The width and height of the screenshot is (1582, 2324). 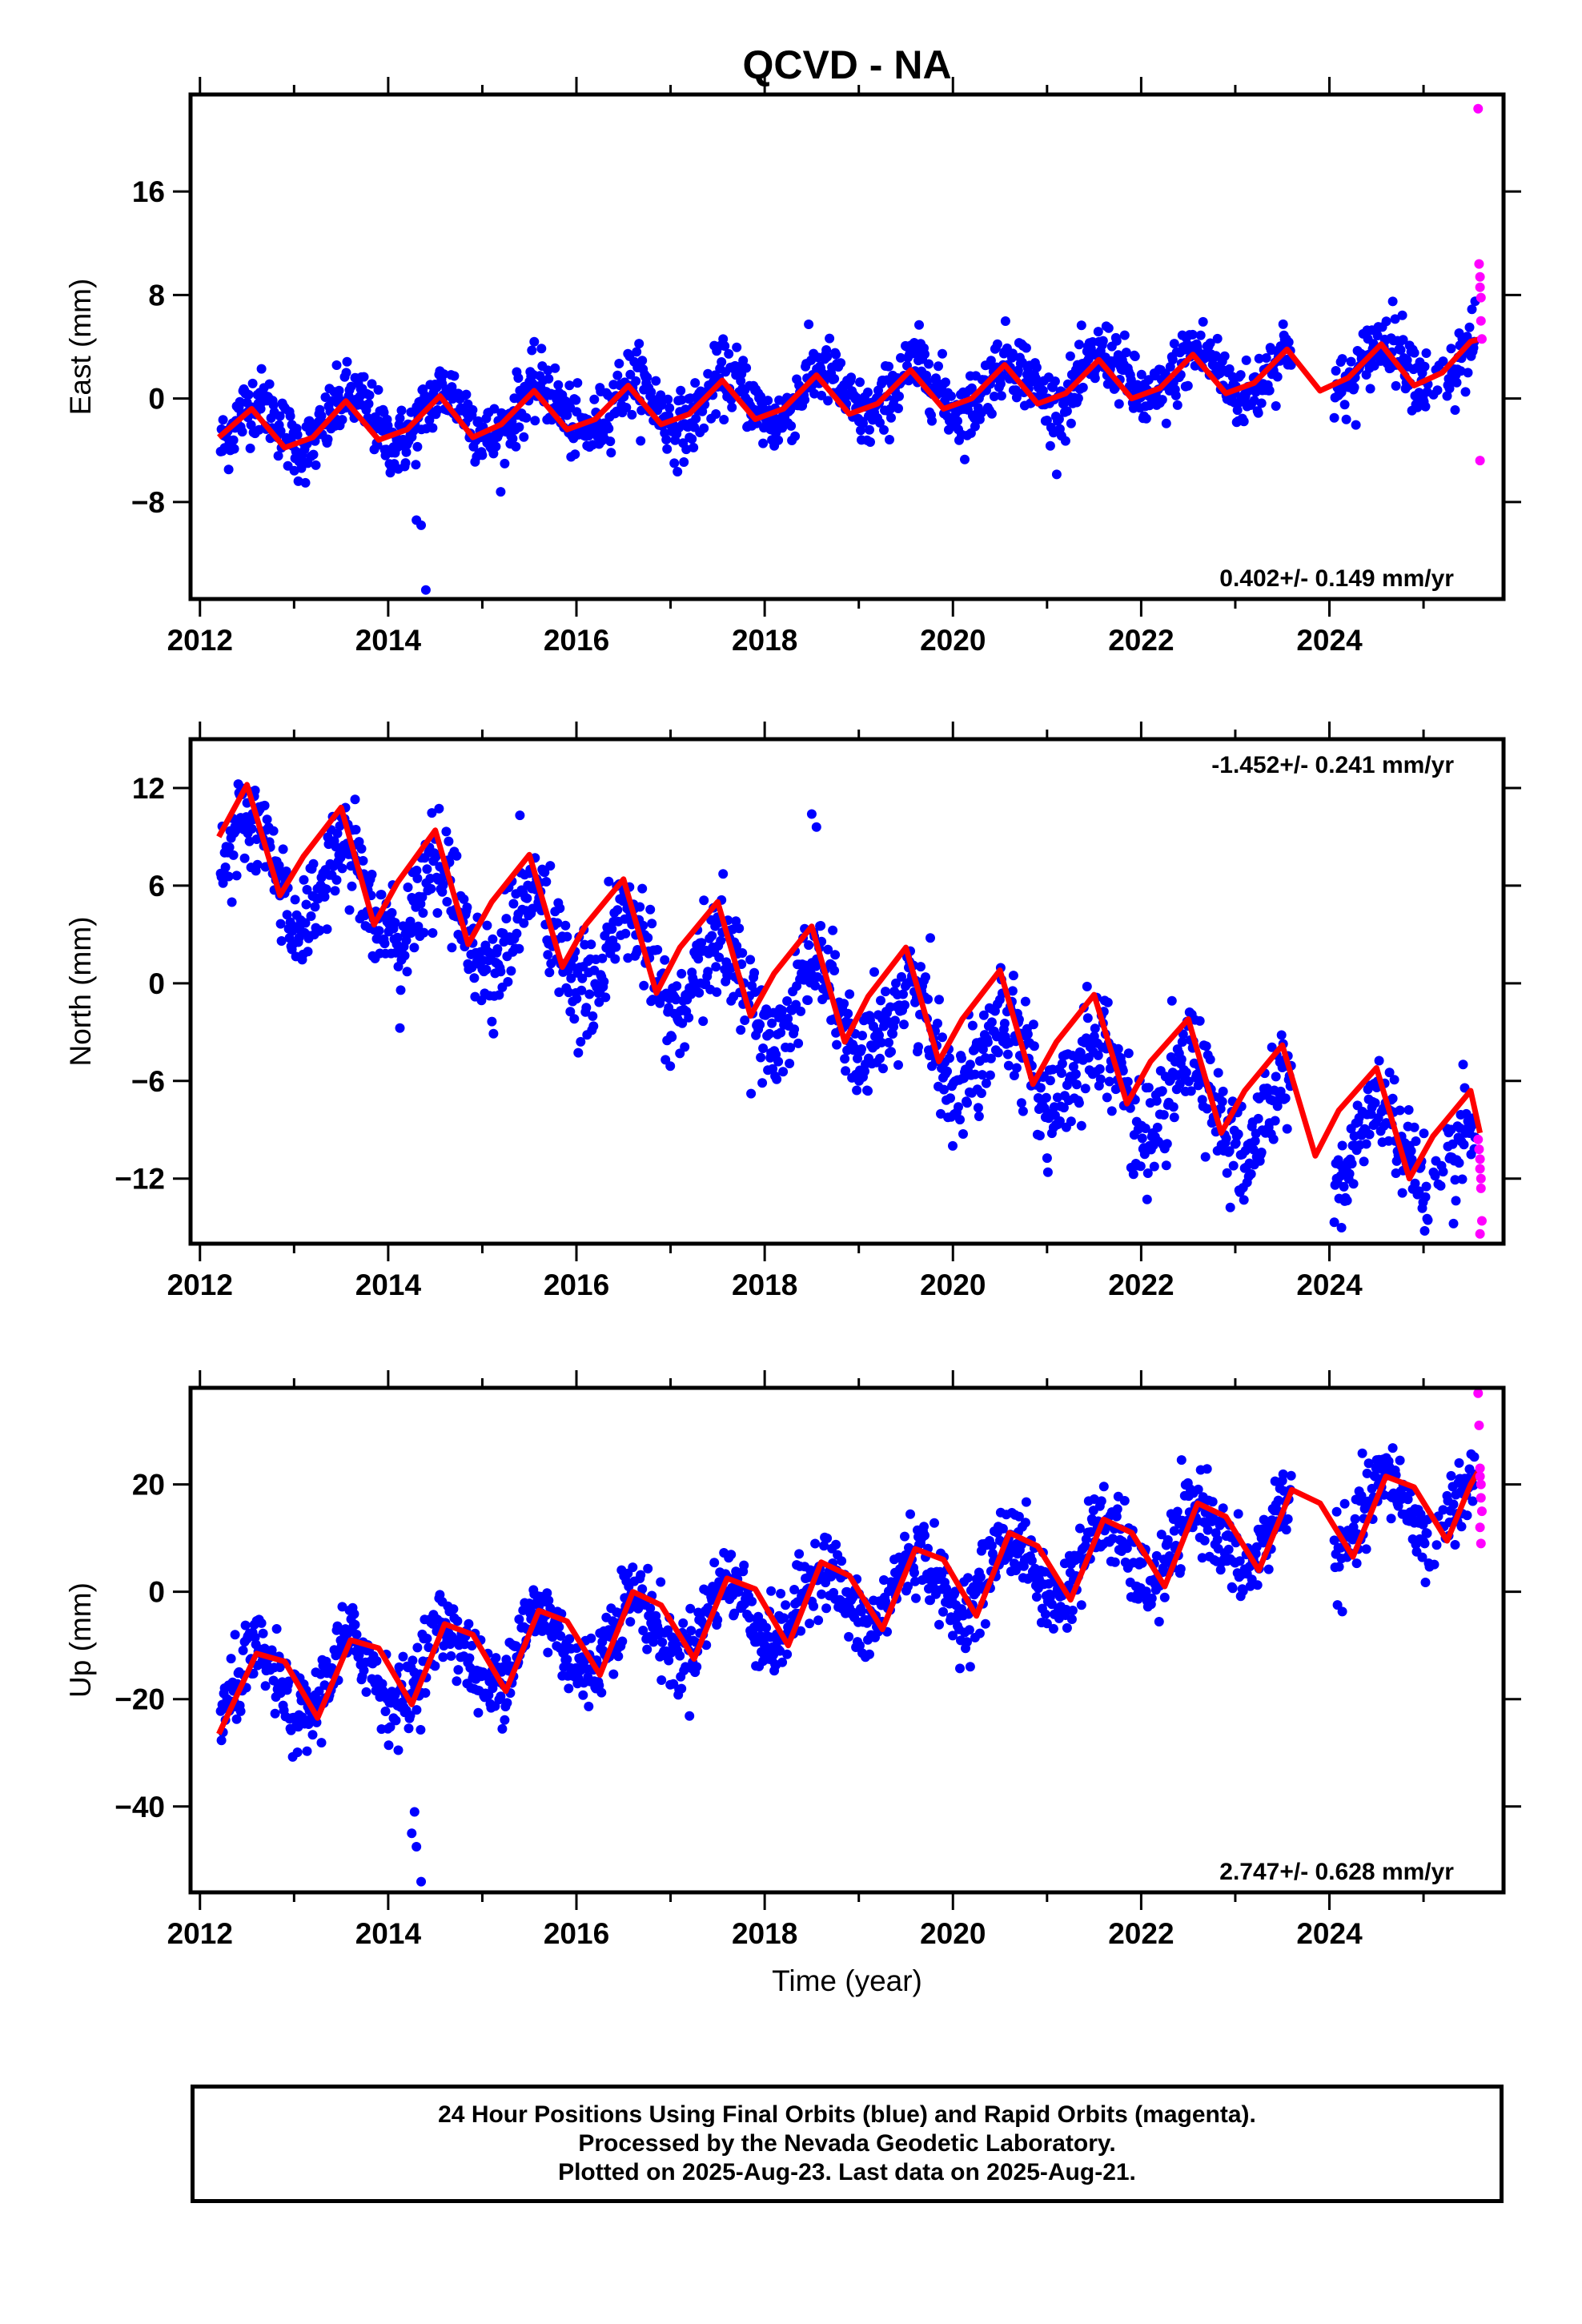 I want to click on y-tick-label: 16, so click(x=148, y=191).